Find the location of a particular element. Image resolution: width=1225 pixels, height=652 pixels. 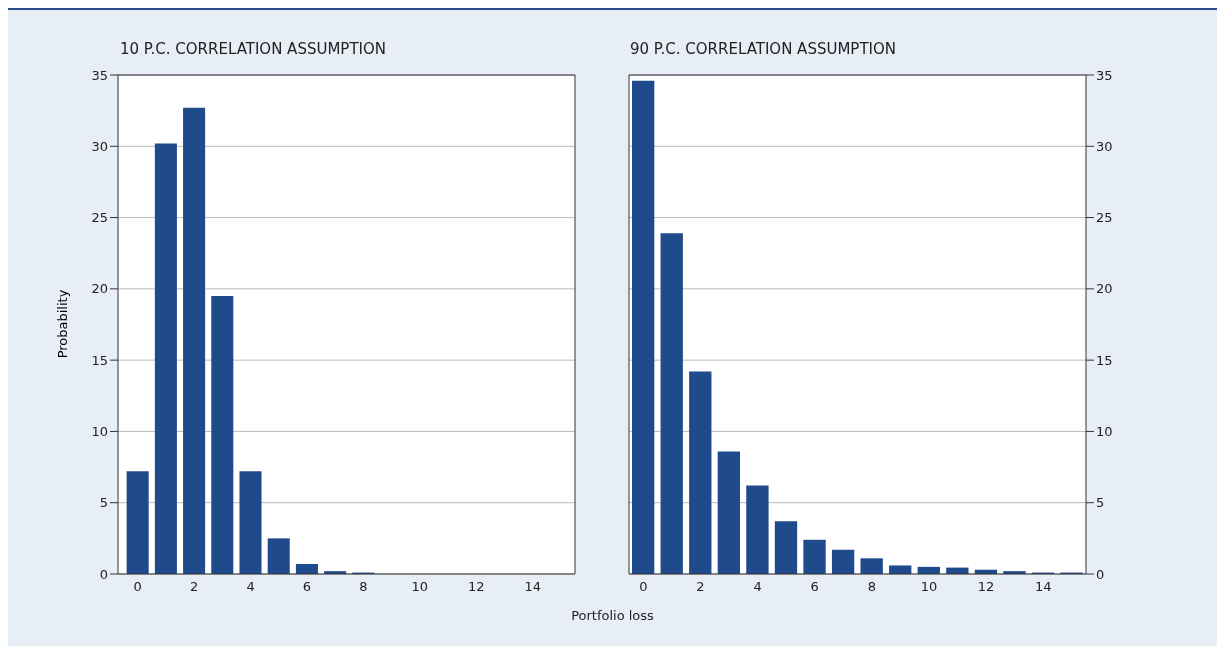

chart-title: 90 P.C. CORRELATION ASSUMPTION is located at coordinates (763, 50).